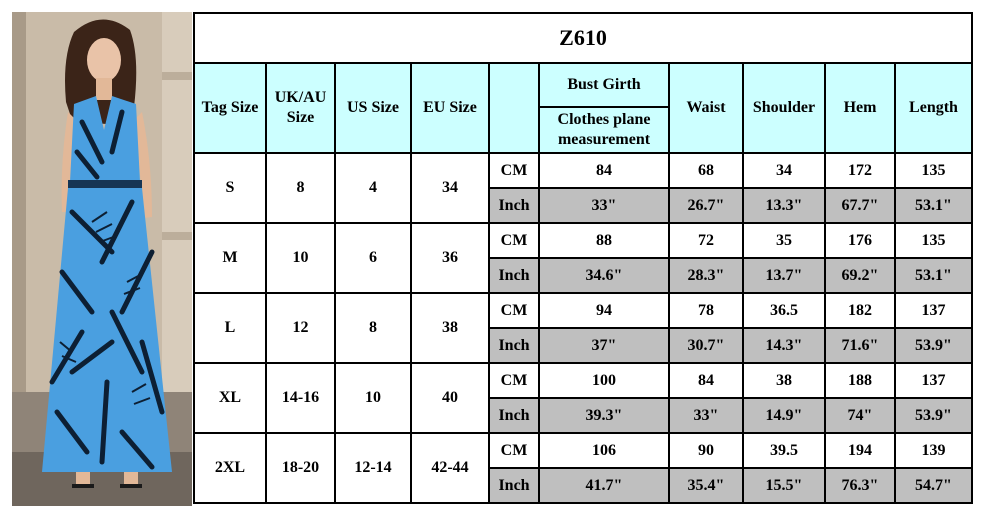 The width and height of the screenshot is (986, 520). Describe the element at coordinates (583, 38) in the screenshot. I see `model-code-title: Z610` at that location.